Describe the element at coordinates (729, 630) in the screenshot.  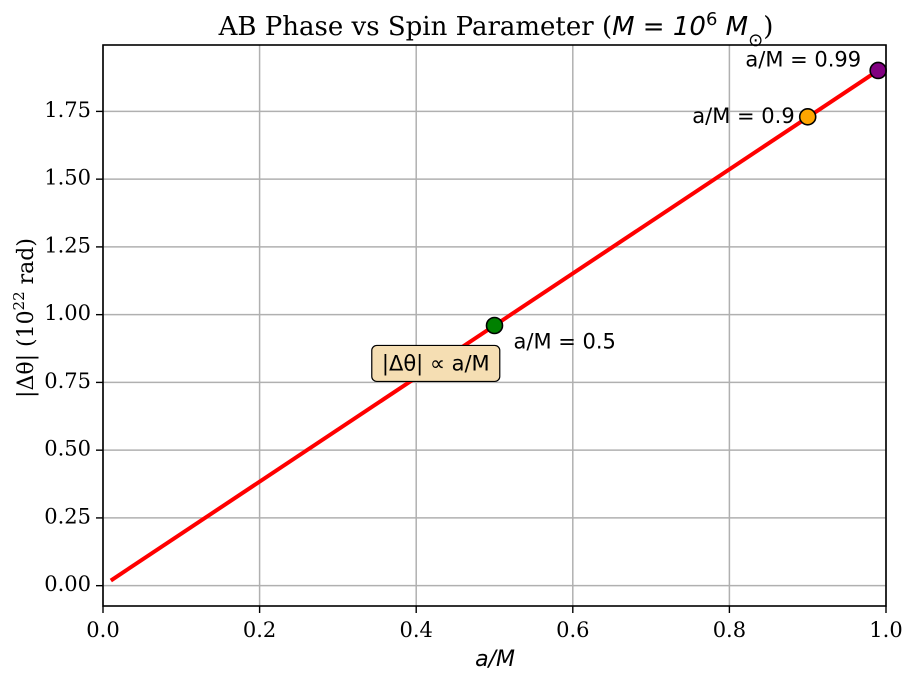
I see `x-tick-label: 0.8` at that location.